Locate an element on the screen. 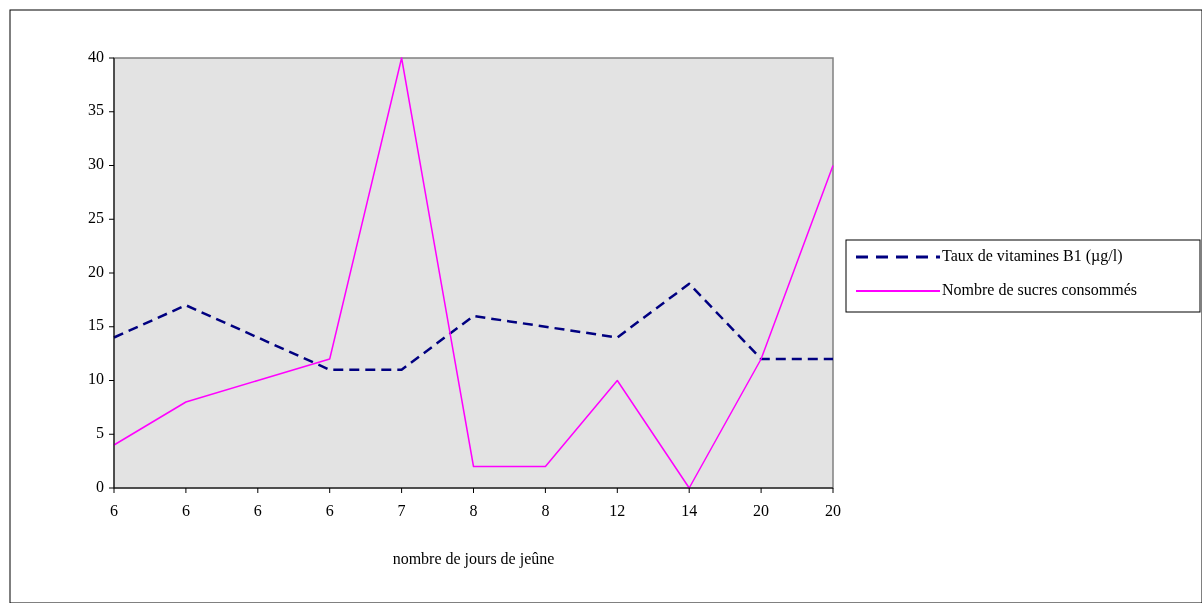 This screenshot has width=1202, height=603. legend-label: Nombre de sucres consommés is located at coordinates (1040, 289).